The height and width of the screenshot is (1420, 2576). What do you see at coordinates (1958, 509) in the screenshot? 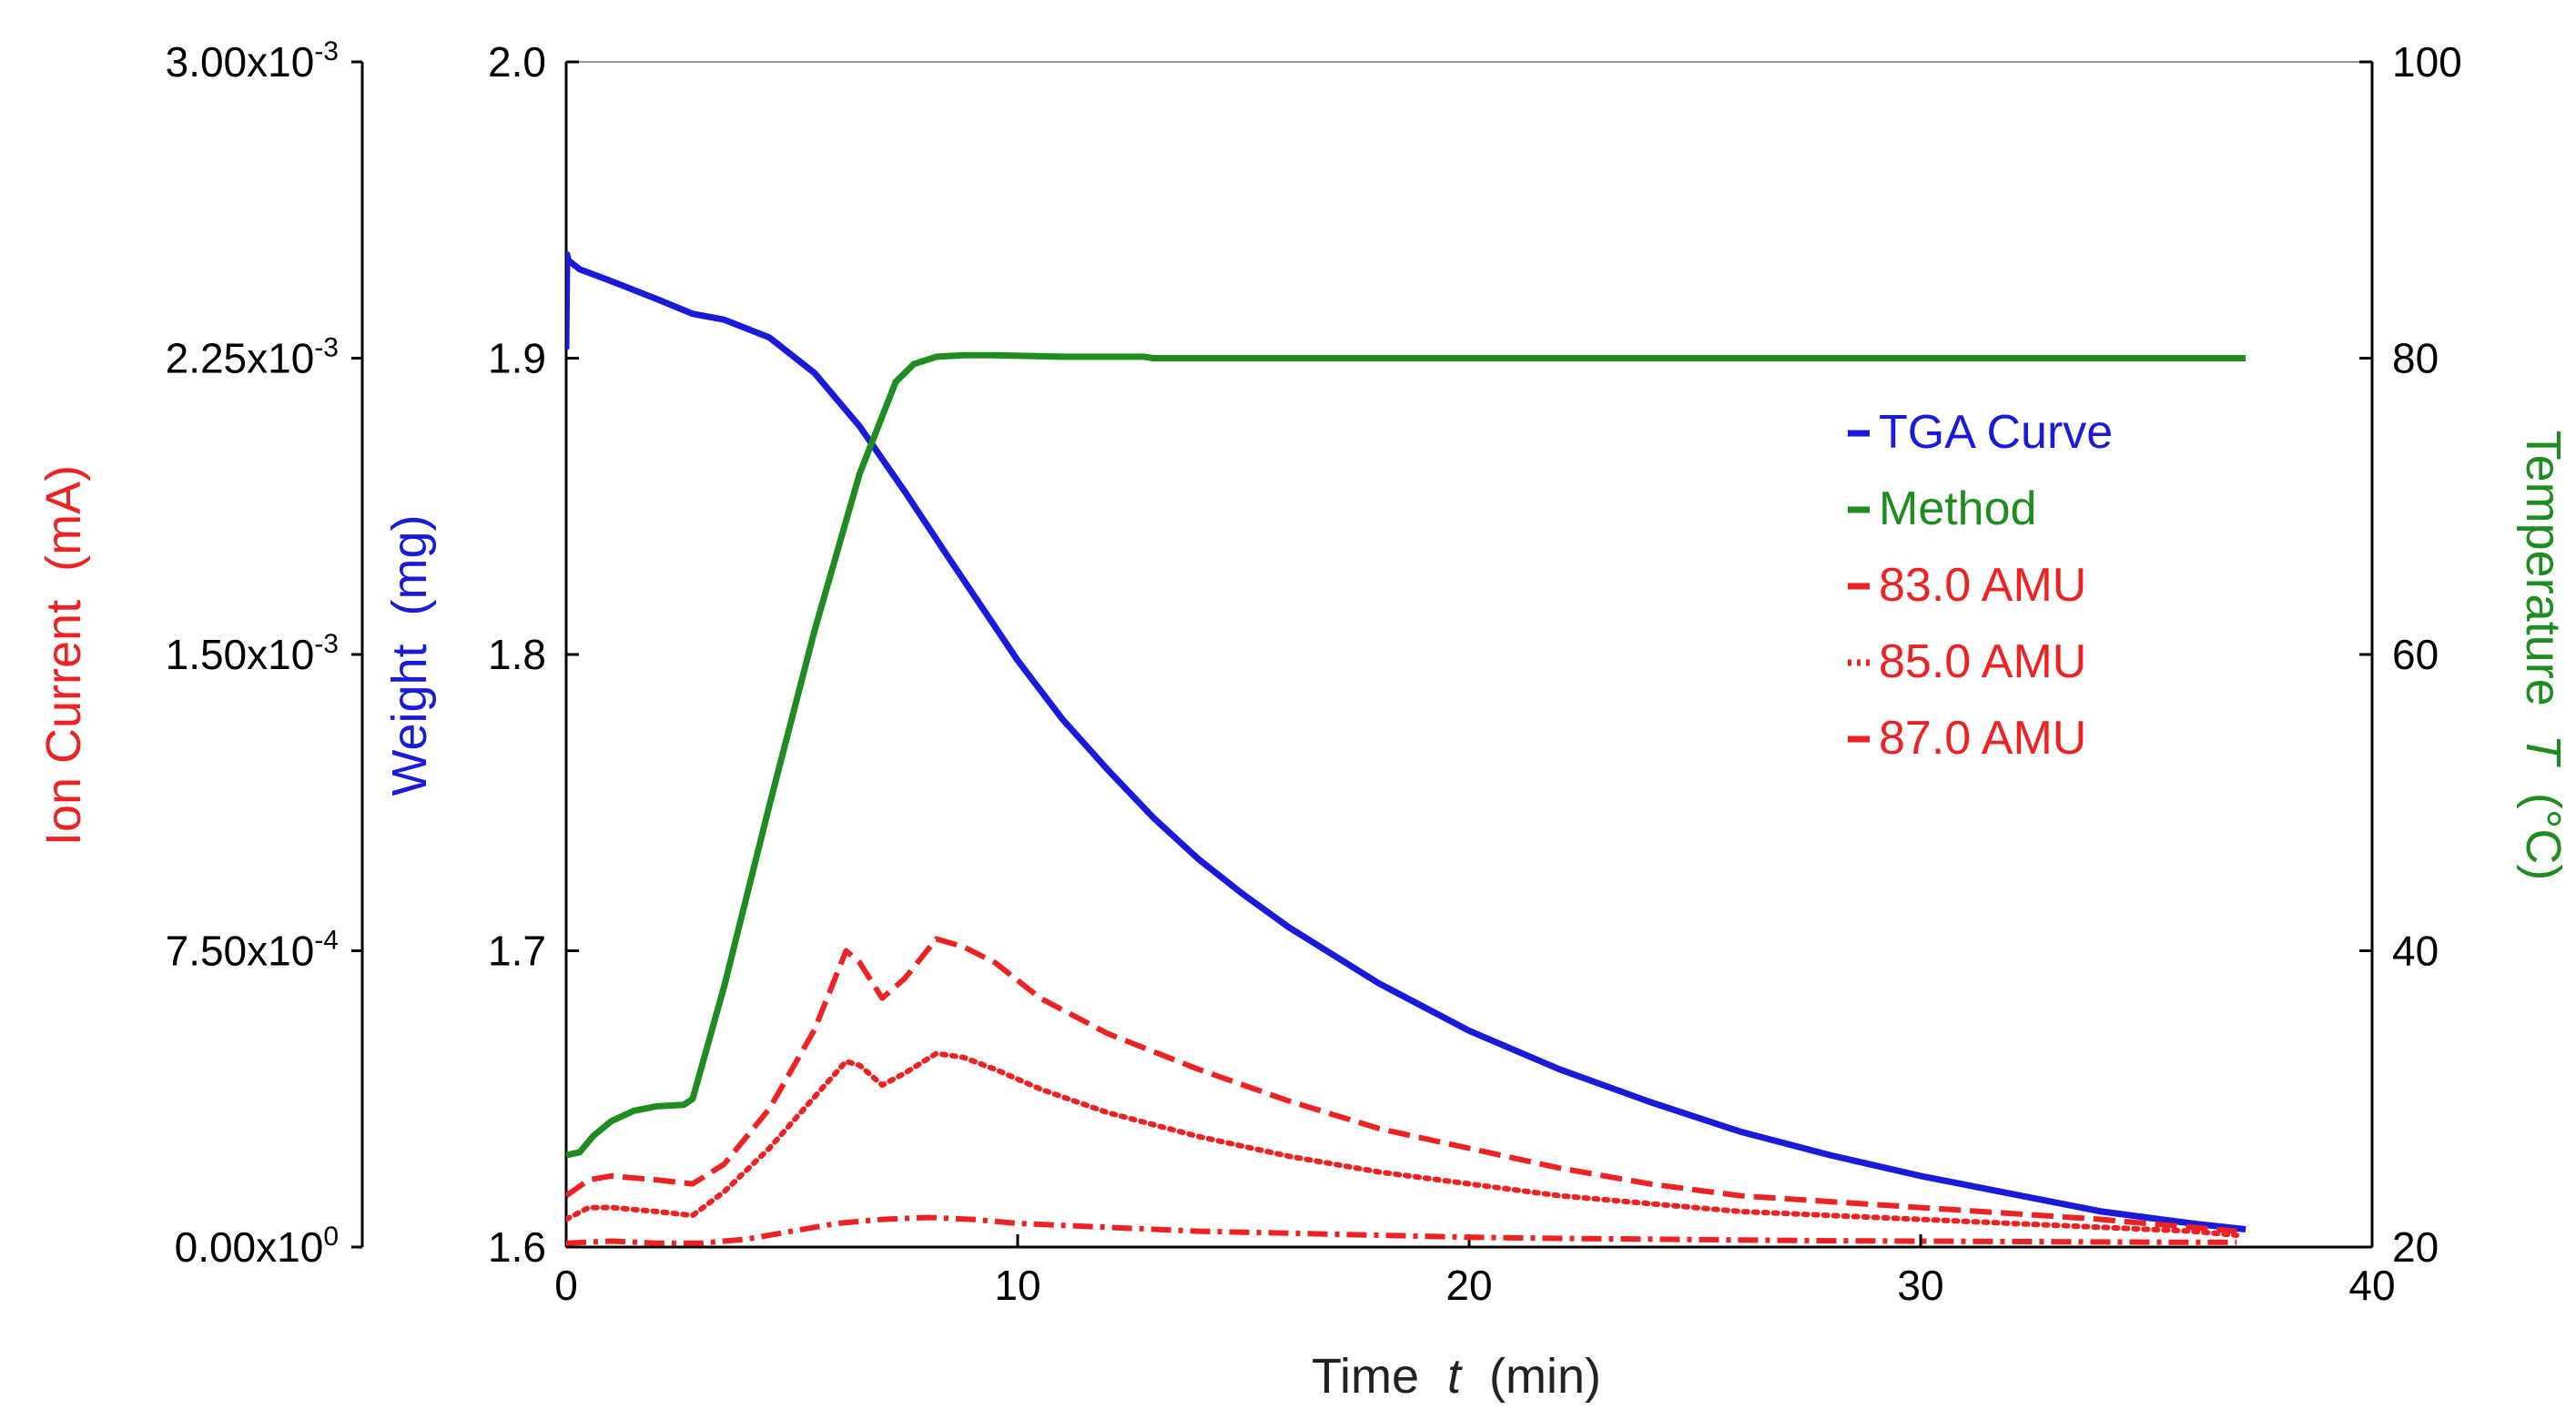
I see `legend-label-method: Method` at bounding box center [1958, 509].